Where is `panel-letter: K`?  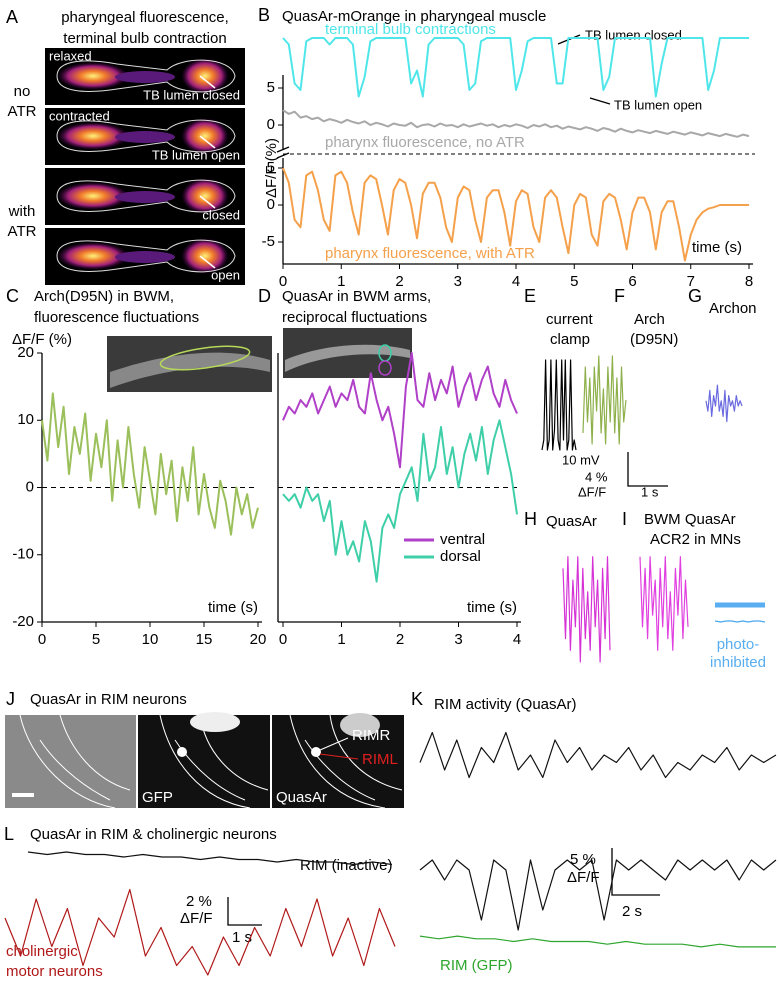 panel-letter: K is located at coordinates (417, 699).